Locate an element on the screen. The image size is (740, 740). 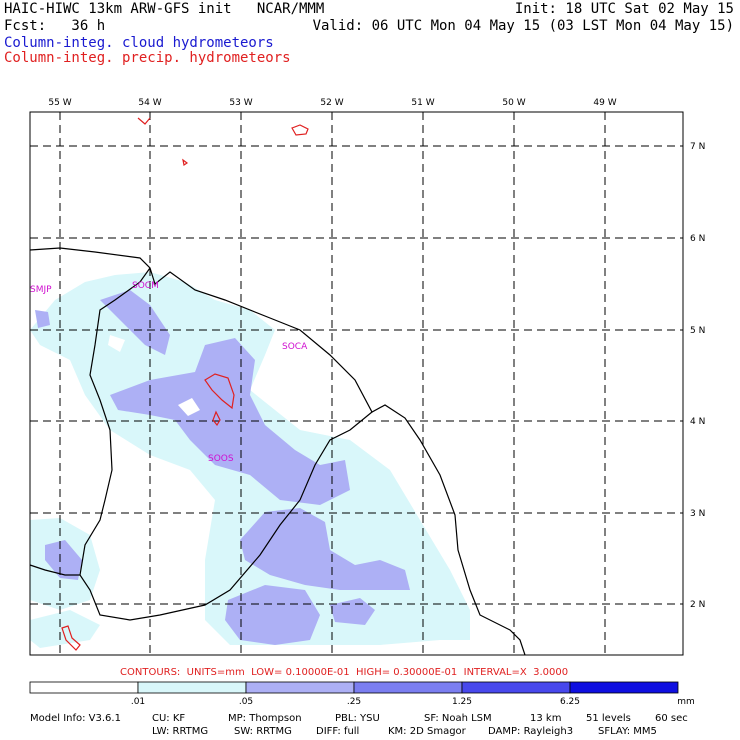
cu-scheme: CU: KF is located at coordinates (169, 718).